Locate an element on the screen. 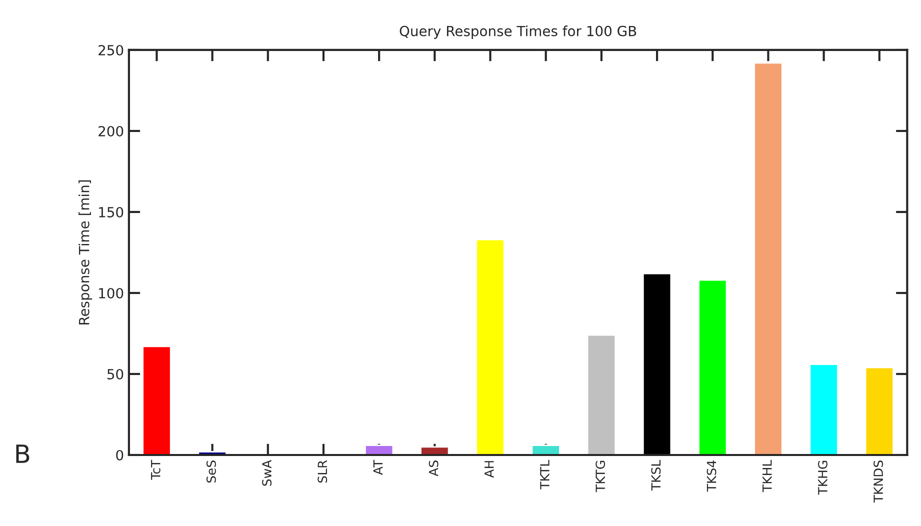 This screenshot has width=921, height=526. x-tick-label: AS is located at coordinates (433, 468).